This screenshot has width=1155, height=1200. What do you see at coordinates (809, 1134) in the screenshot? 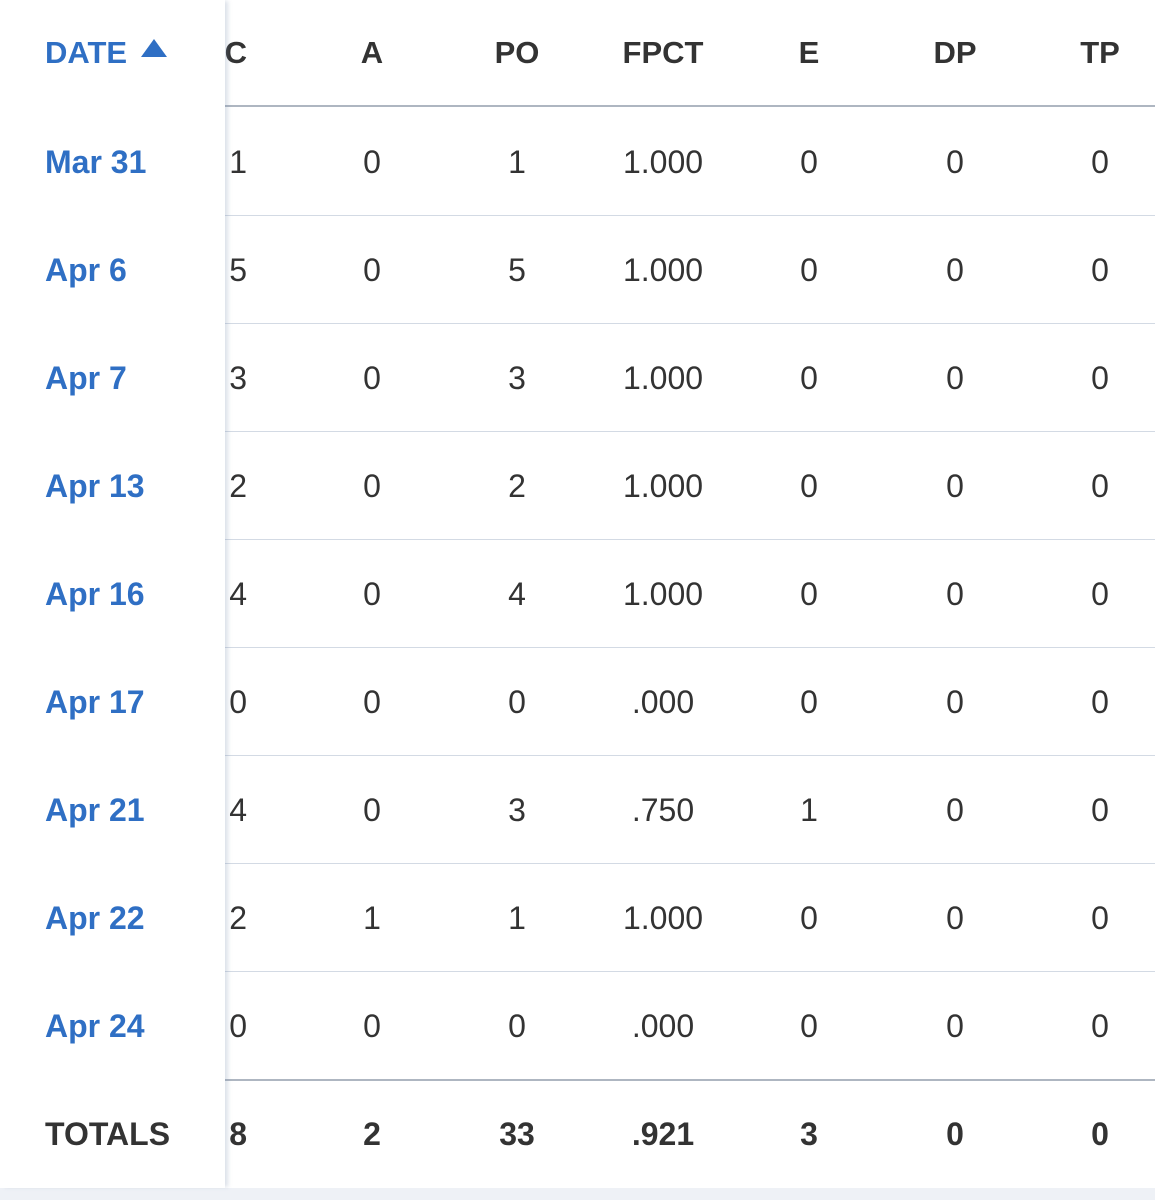
I see `total-cell: 3` at bounding box center [809, 1134].